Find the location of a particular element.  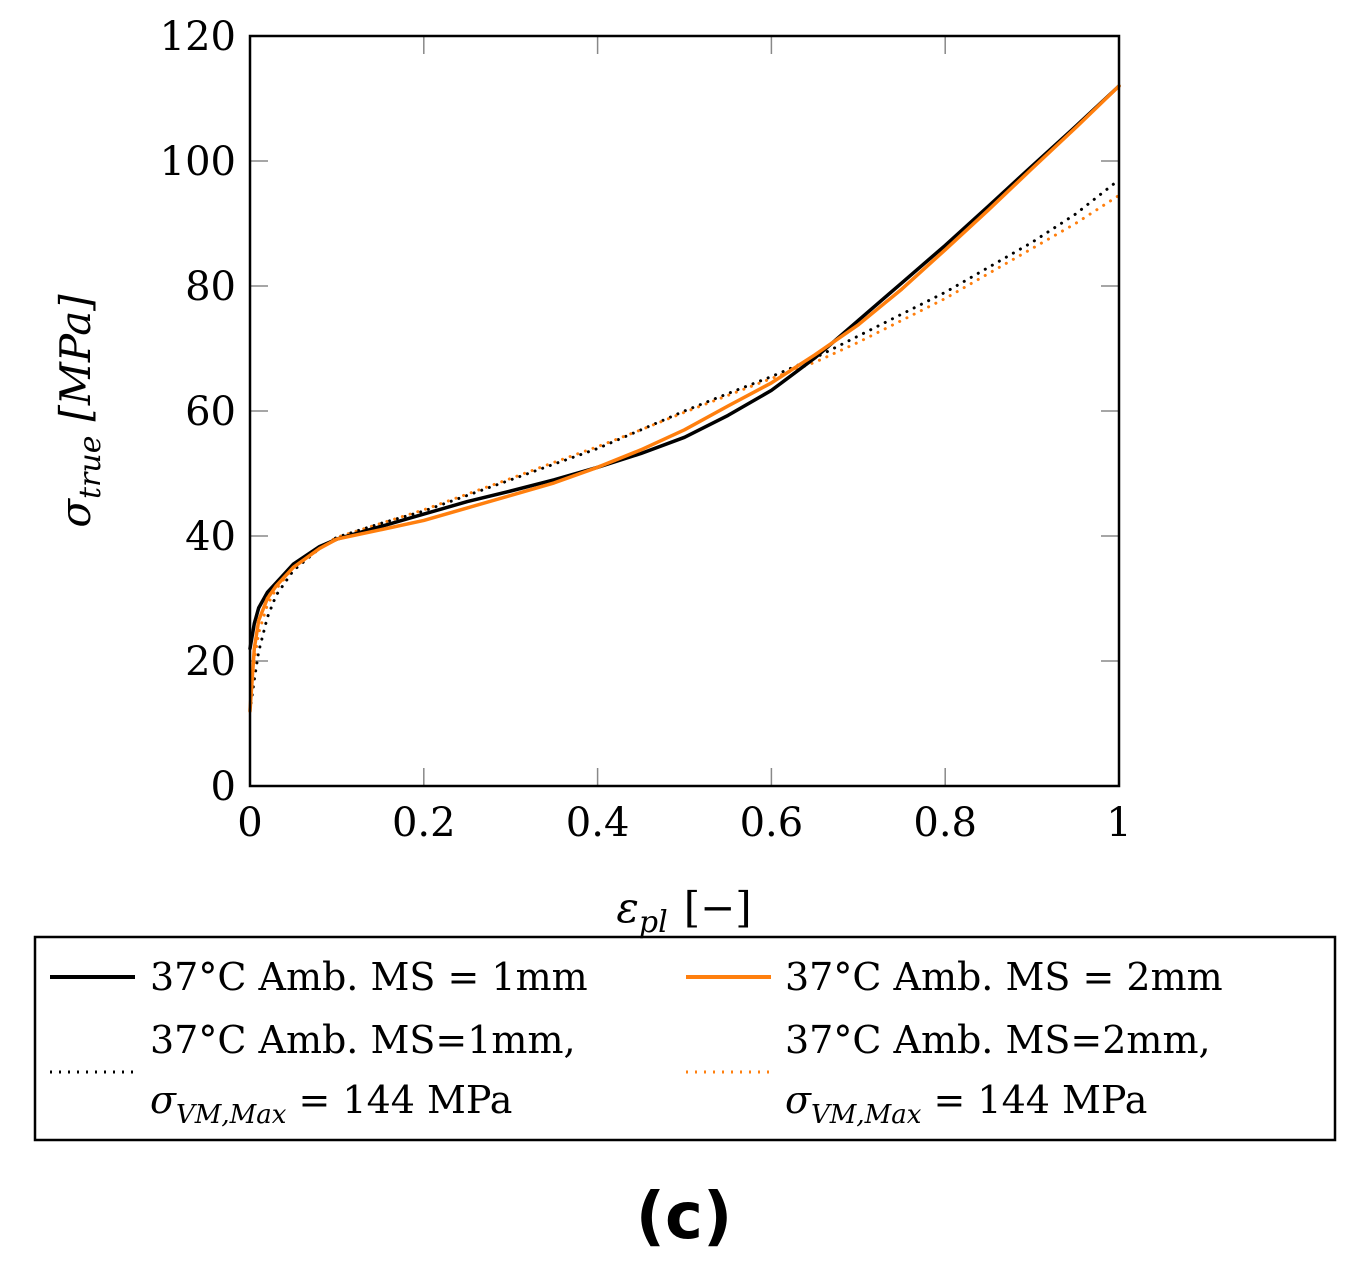

y-tick-label: 120 is located at coordinates (198, 37).